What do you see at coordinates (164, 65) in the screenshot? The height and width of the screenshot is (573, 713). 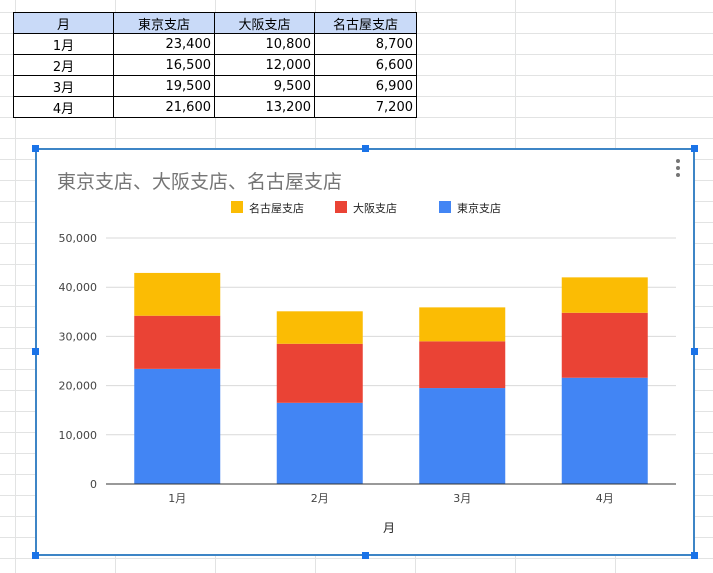 I see `cell-value: 16,500` at bounding box center [164, 65].